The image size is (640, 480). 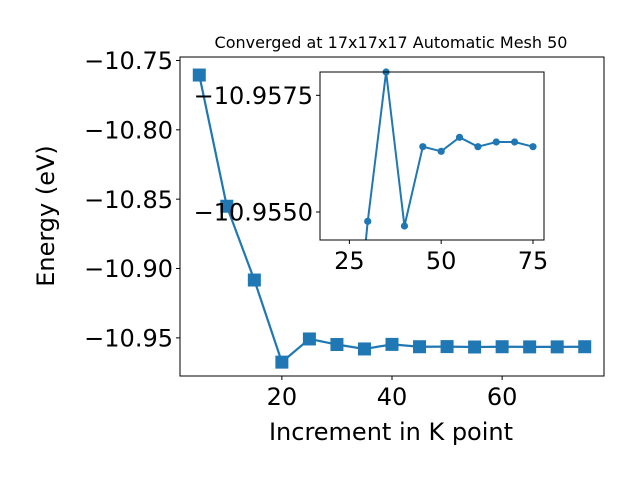 I want to click on inset-x-tick-label: 50, so click(x=441, y=261).